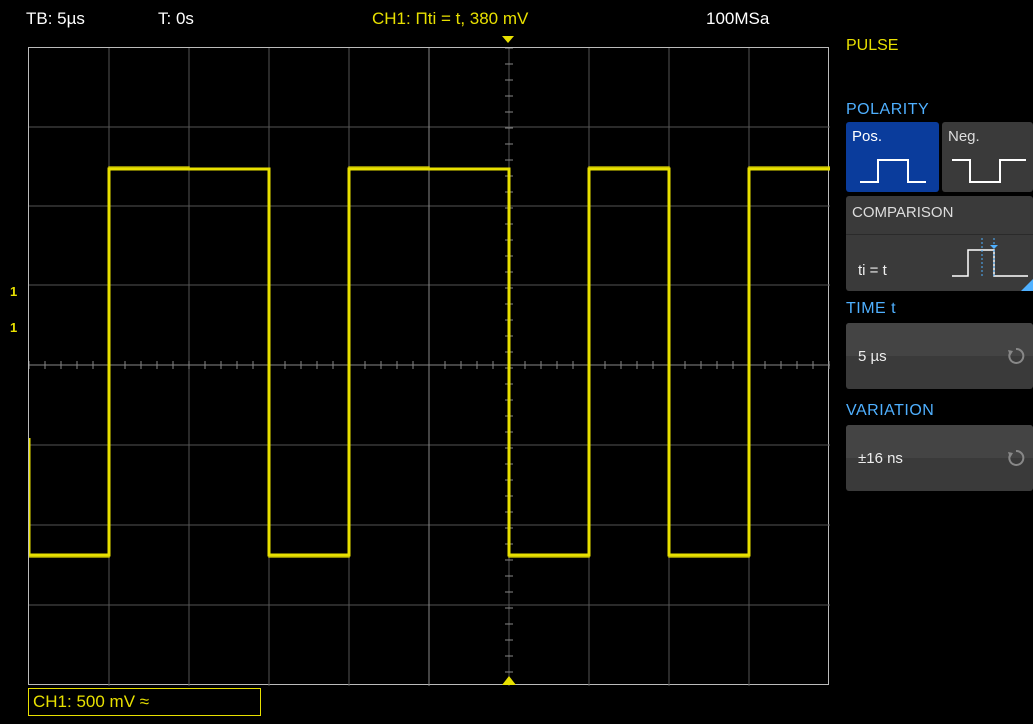  Describe the element at coordinates (508, 39) in the screenshot. I see `trigger-position-marker-top` at that location.